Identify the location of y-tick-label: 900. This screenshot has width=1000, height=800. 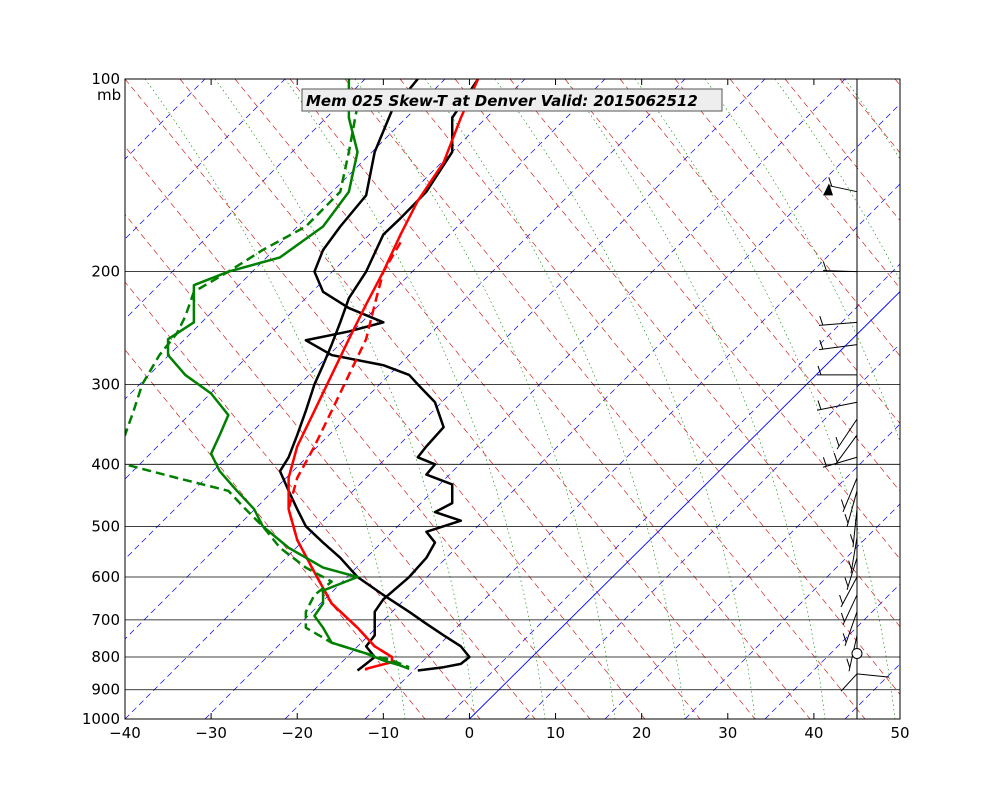
(105, 690).